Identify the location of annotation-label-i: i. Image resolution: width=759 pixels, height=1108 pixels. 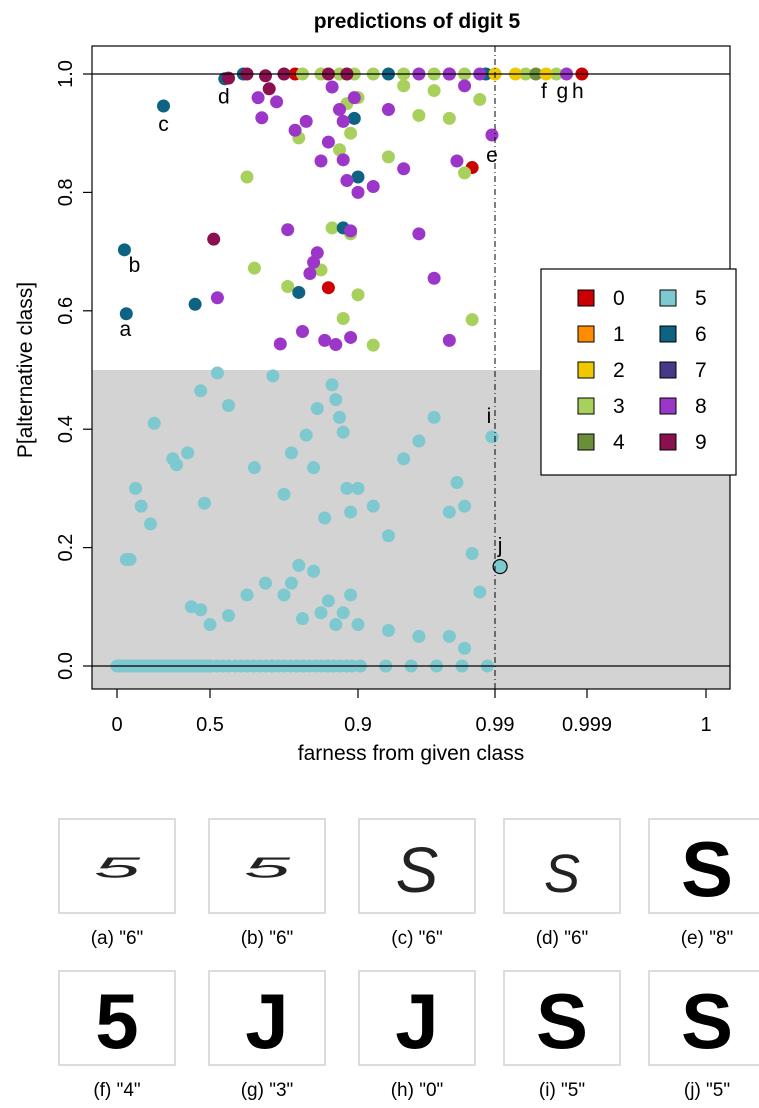
(489, 416).